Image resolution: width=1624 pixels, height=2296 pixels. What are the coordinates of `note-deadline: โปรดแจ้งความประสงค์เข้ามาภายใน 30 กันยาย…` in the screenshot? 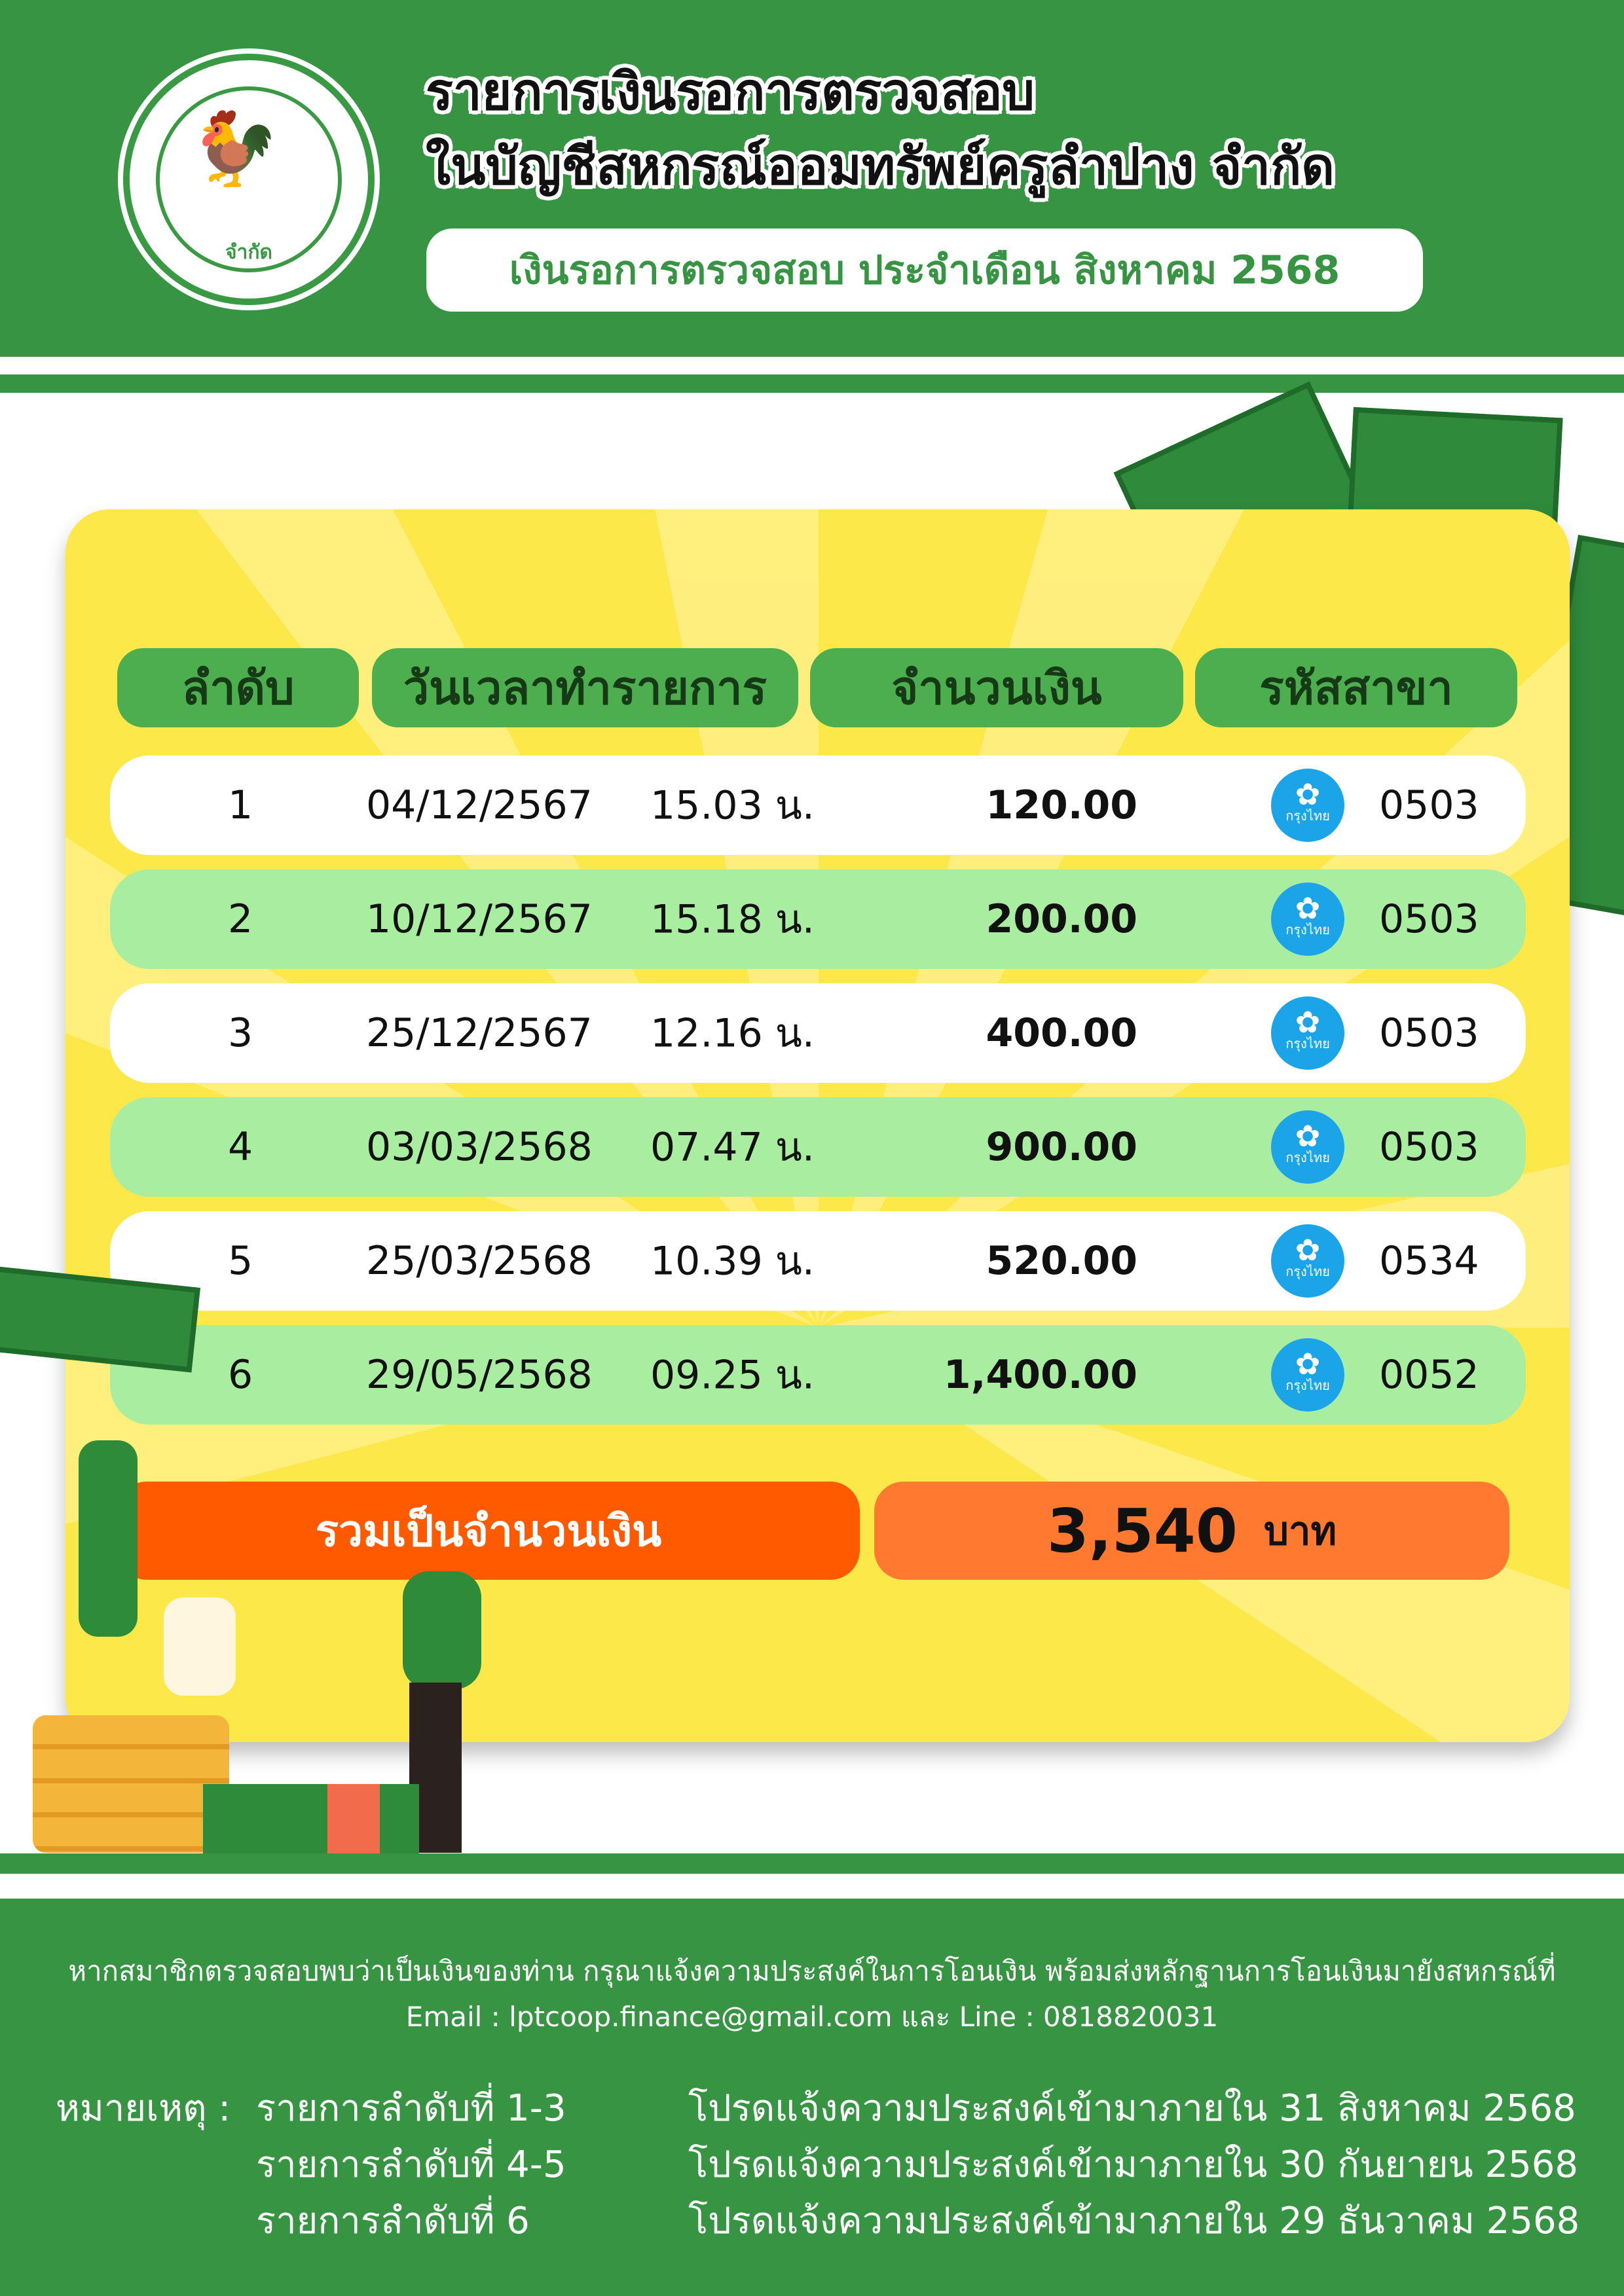 It's located at (1133, 2164).